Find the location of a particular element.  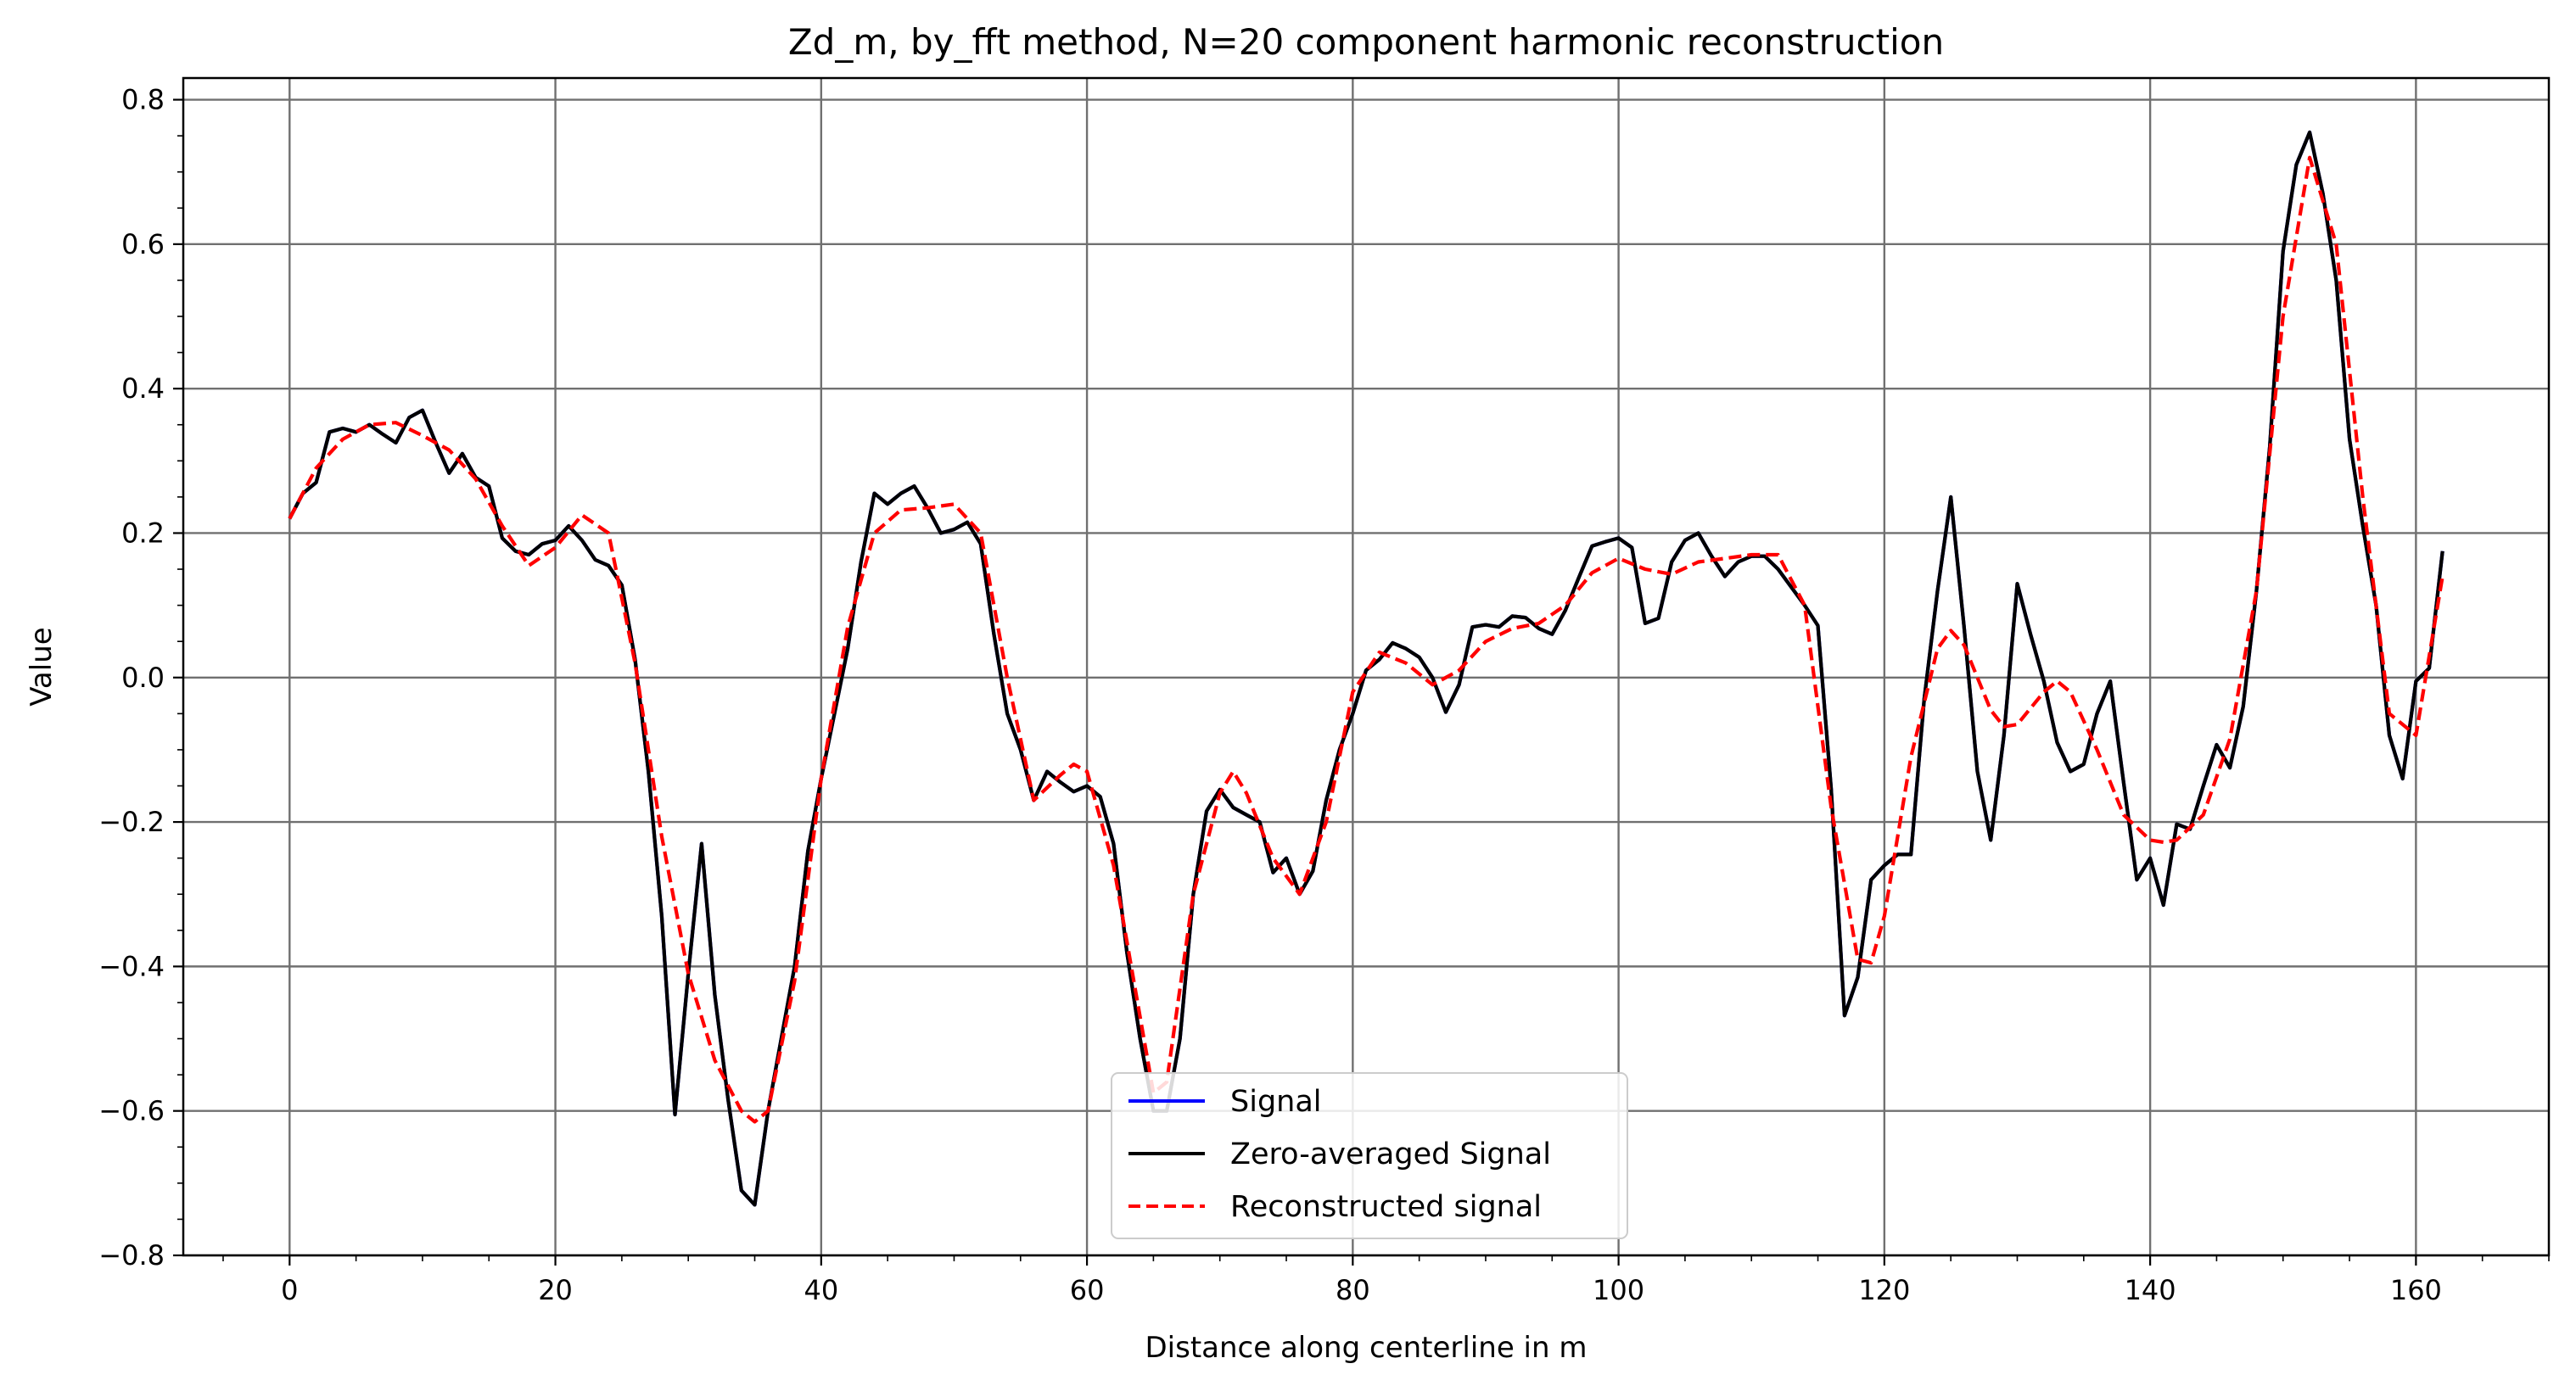

x-tick-label: 40 is located at coordinates (821, 1290).